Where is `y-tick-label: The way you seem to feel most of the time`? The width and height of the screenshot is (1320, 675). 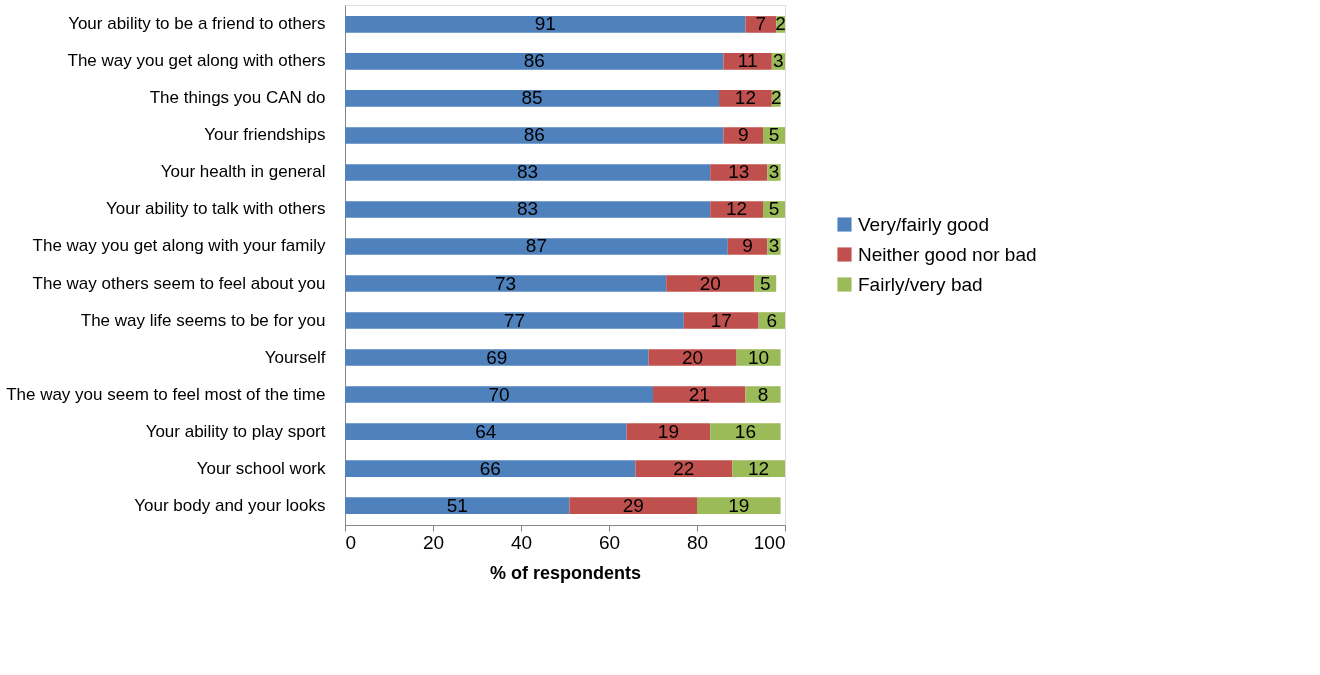 y-tick-label: The way you seem to feel most of the time is located at coordinates (166, 394).